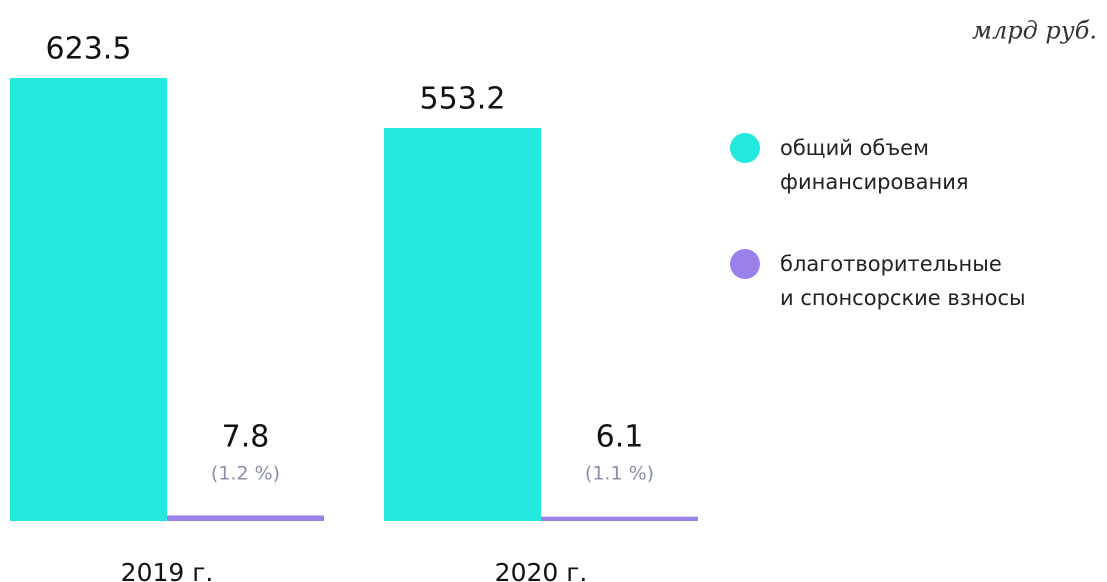  Describe the element at coordinates (167, 570) in the screenshot. I see `x-tick-label: 2019 г.` at that location.